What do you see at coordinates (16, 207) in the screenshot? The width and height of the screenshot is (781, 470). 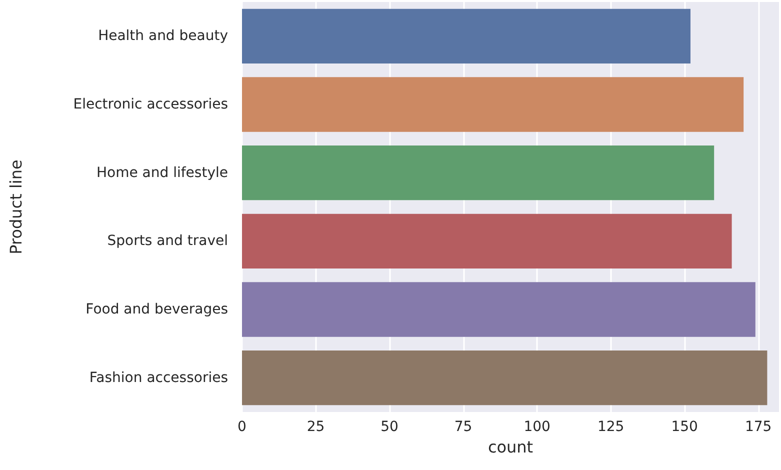 I see `y-axis-title: Product line` at bounding box center [16, 207].